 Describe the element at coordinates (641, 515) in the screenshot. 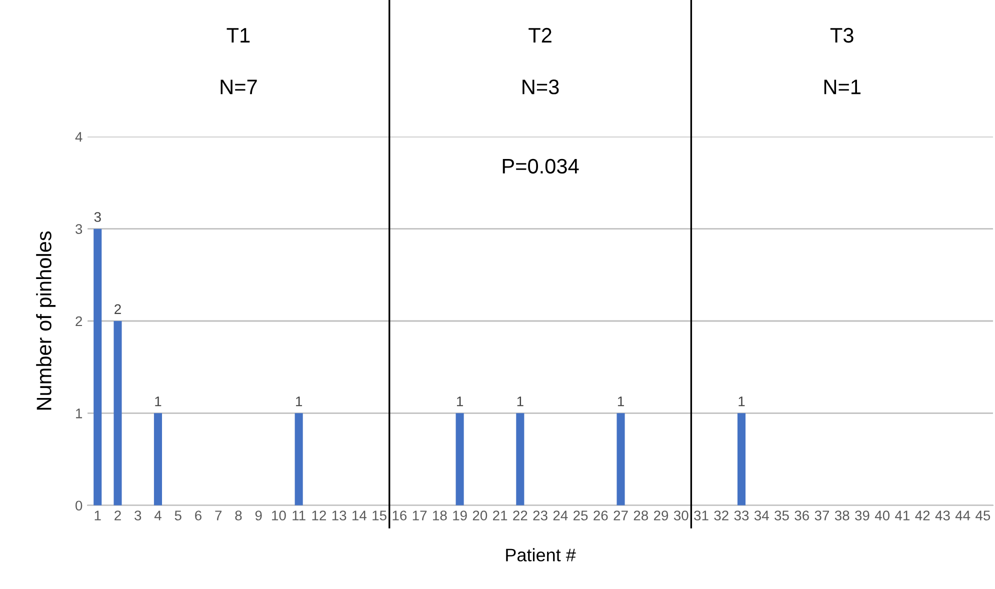

I see `x-tick-label: 28` at that location.